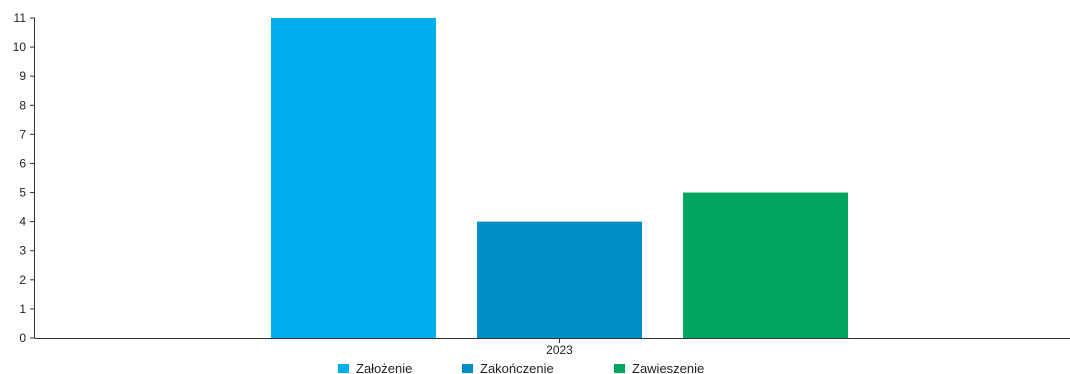  I want to click on legend-item: Założenie, so click(375, 367).